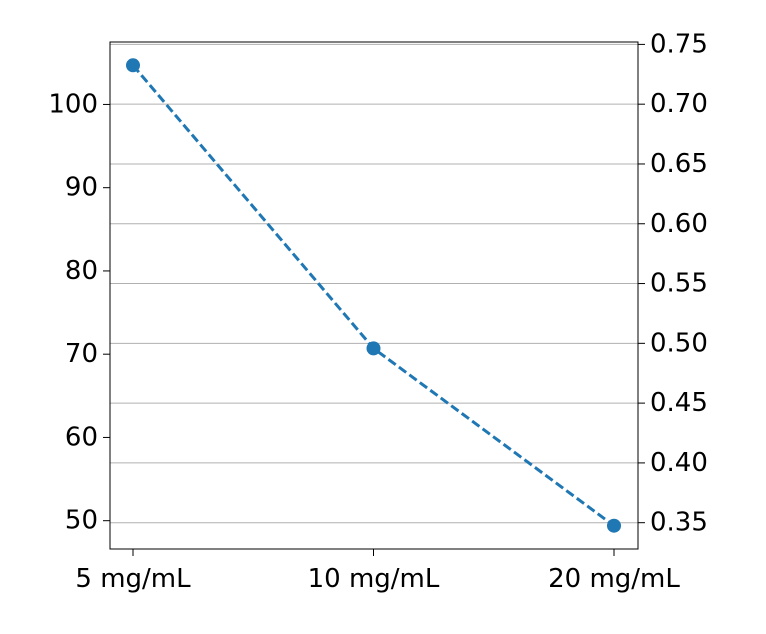 The width and height of the screenshot is (766, 634). I want to click on x-tick-label-2: 20 mg/mL, so click(614, 579).